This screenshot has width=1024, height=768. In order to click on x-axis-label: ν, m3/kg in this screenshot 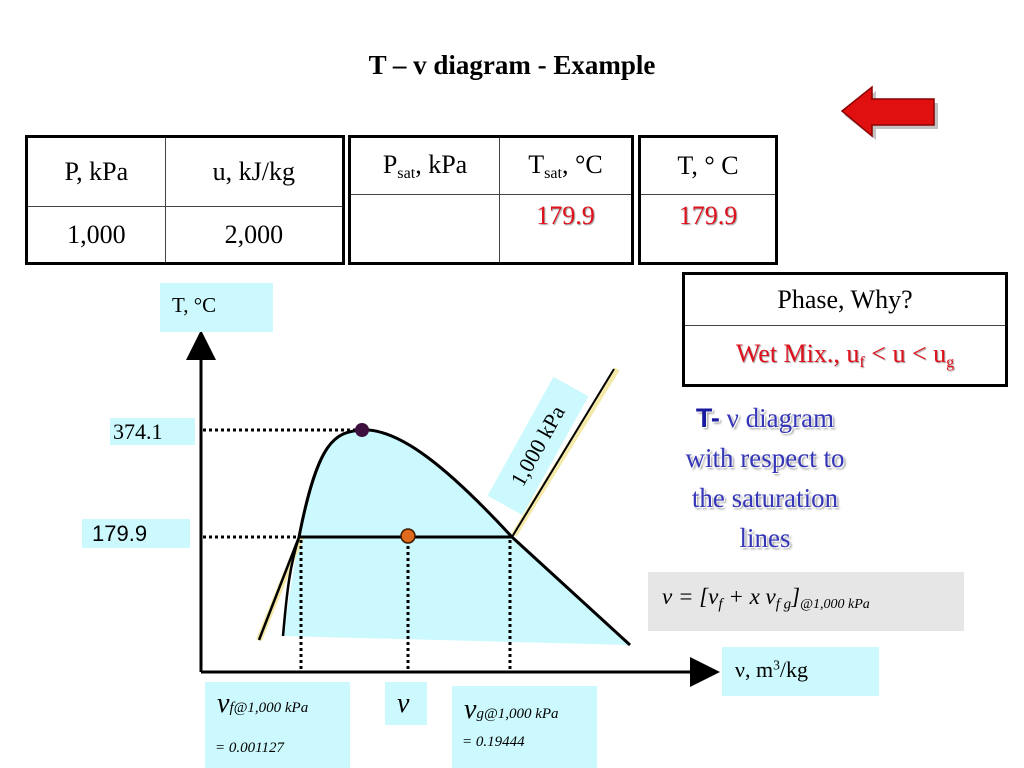, I will do `click(800, 671)`.